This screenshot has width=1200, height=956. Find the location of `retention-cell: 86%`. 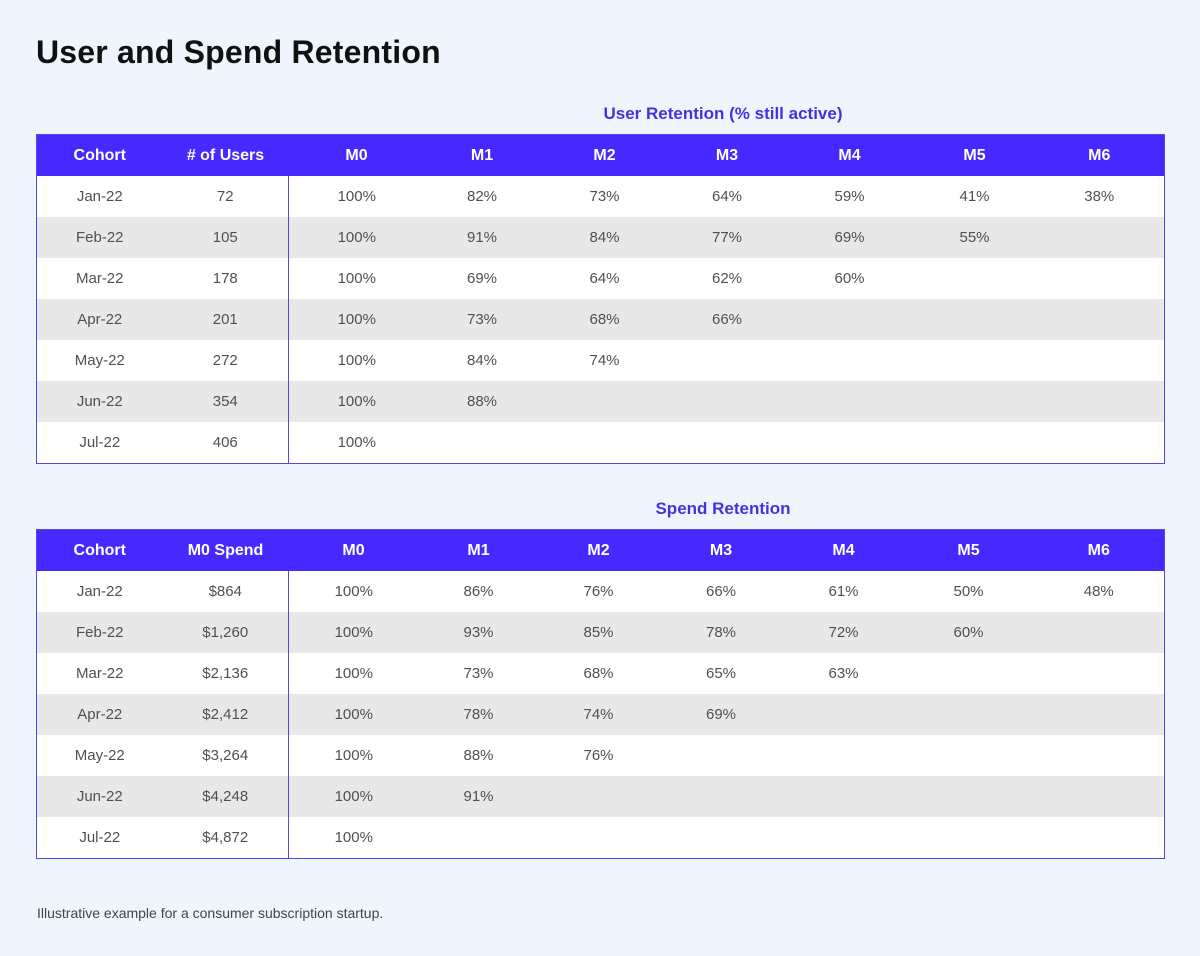

retention-cell: 86% is located at coordinates (478, 591).